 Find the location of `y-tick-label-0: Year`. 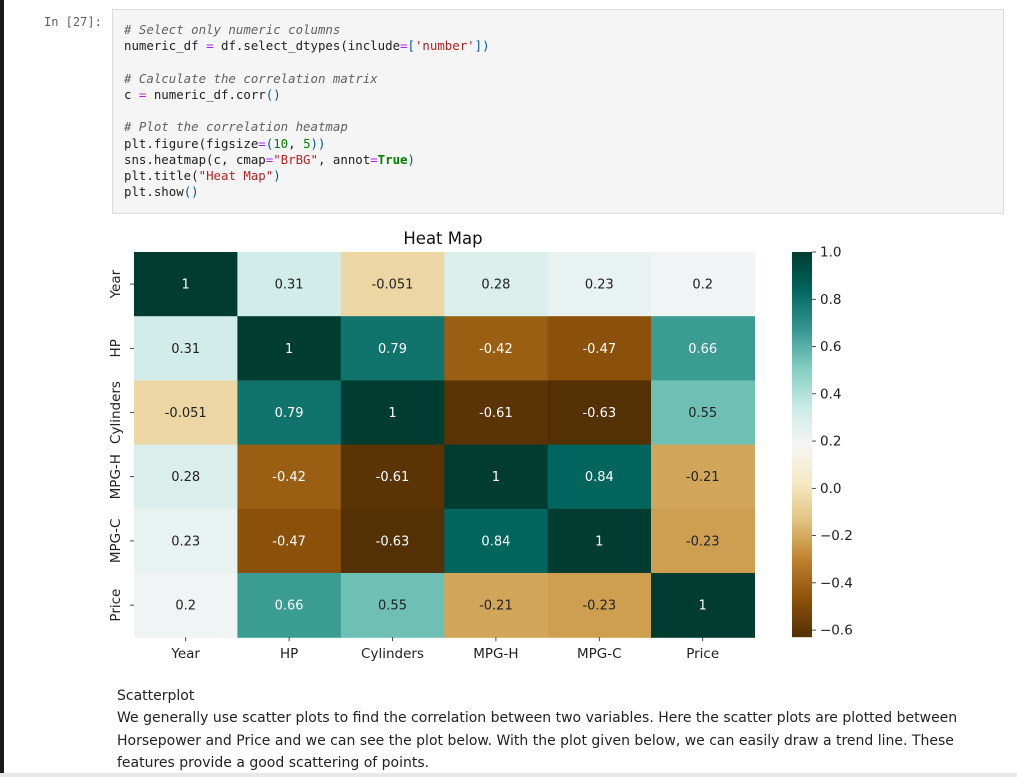

y-tick-label-0: Year is located at coordinates (116, 284).